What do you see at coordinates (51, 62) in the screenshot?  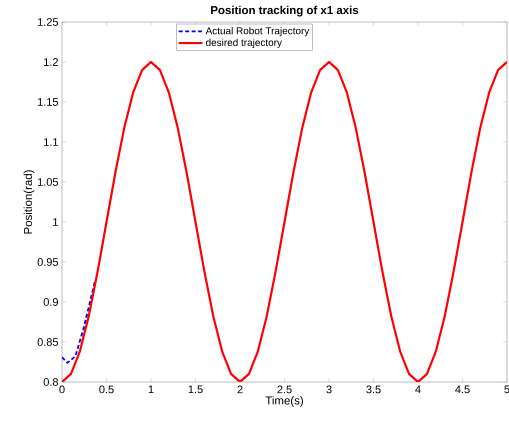 I see `y-tick-label: 1.2` at bounding box center [51, 62].